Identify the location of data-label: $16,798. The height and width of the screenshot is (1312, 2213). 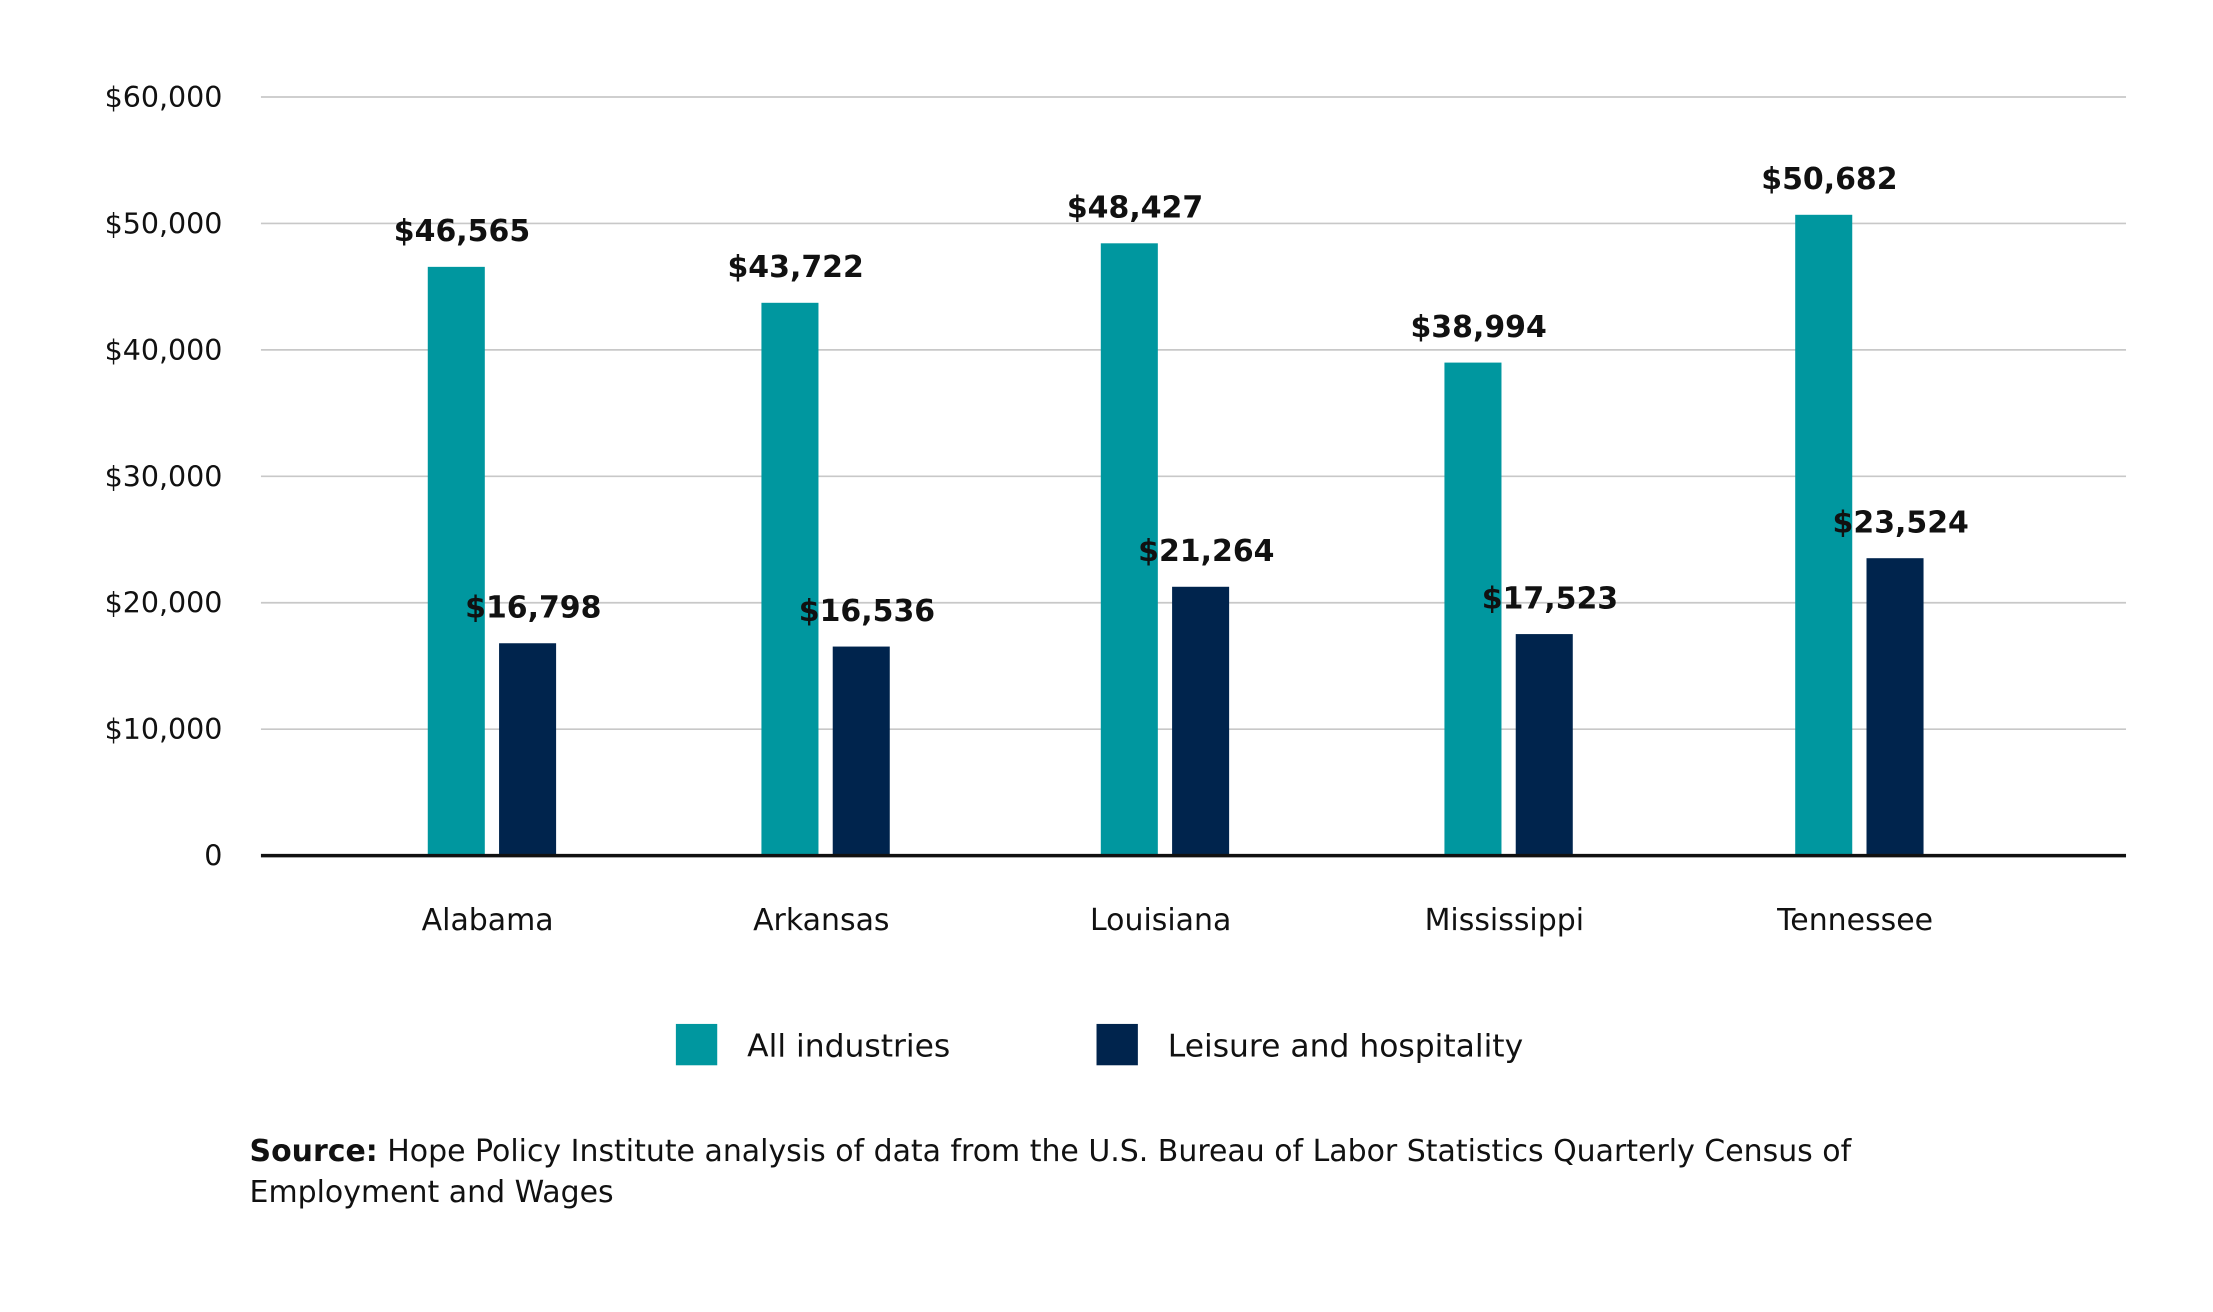
(533, 608).